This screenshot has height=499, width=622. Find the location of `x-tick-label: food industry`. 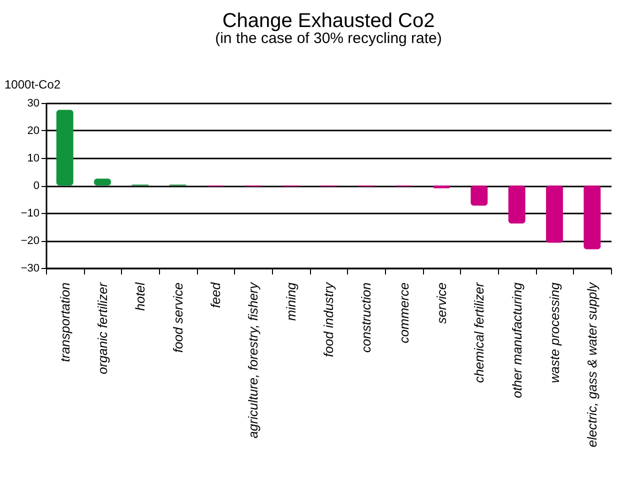

x-tick-label: food industry is located at coordinates (328, 319).